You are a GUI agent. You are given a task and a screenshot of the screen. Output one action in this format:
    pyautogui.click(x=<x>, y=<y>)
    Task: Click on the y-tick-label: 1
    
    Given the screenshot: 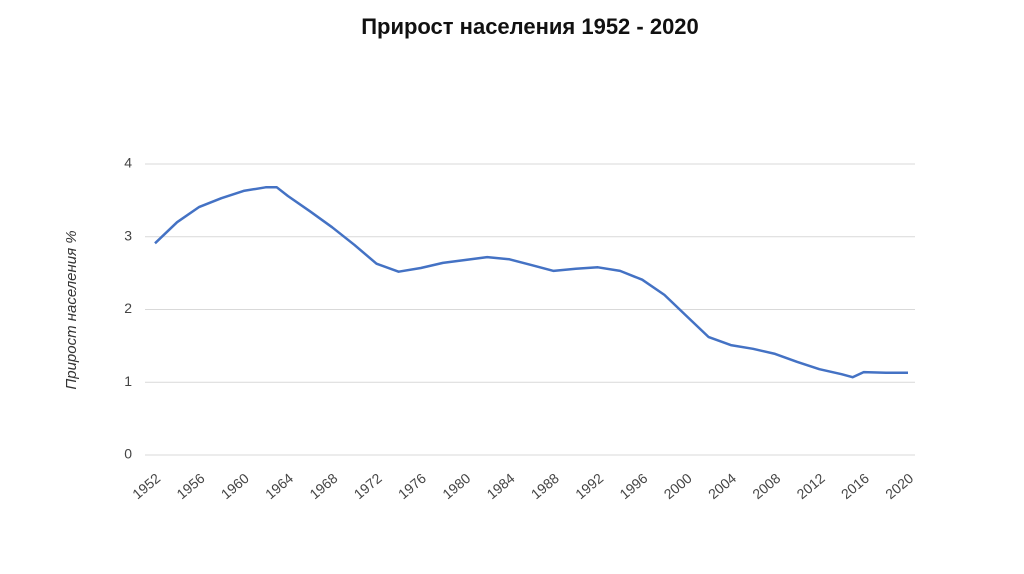 What is the action you would take?
    pyautogui.click(x=128, y=381)
    